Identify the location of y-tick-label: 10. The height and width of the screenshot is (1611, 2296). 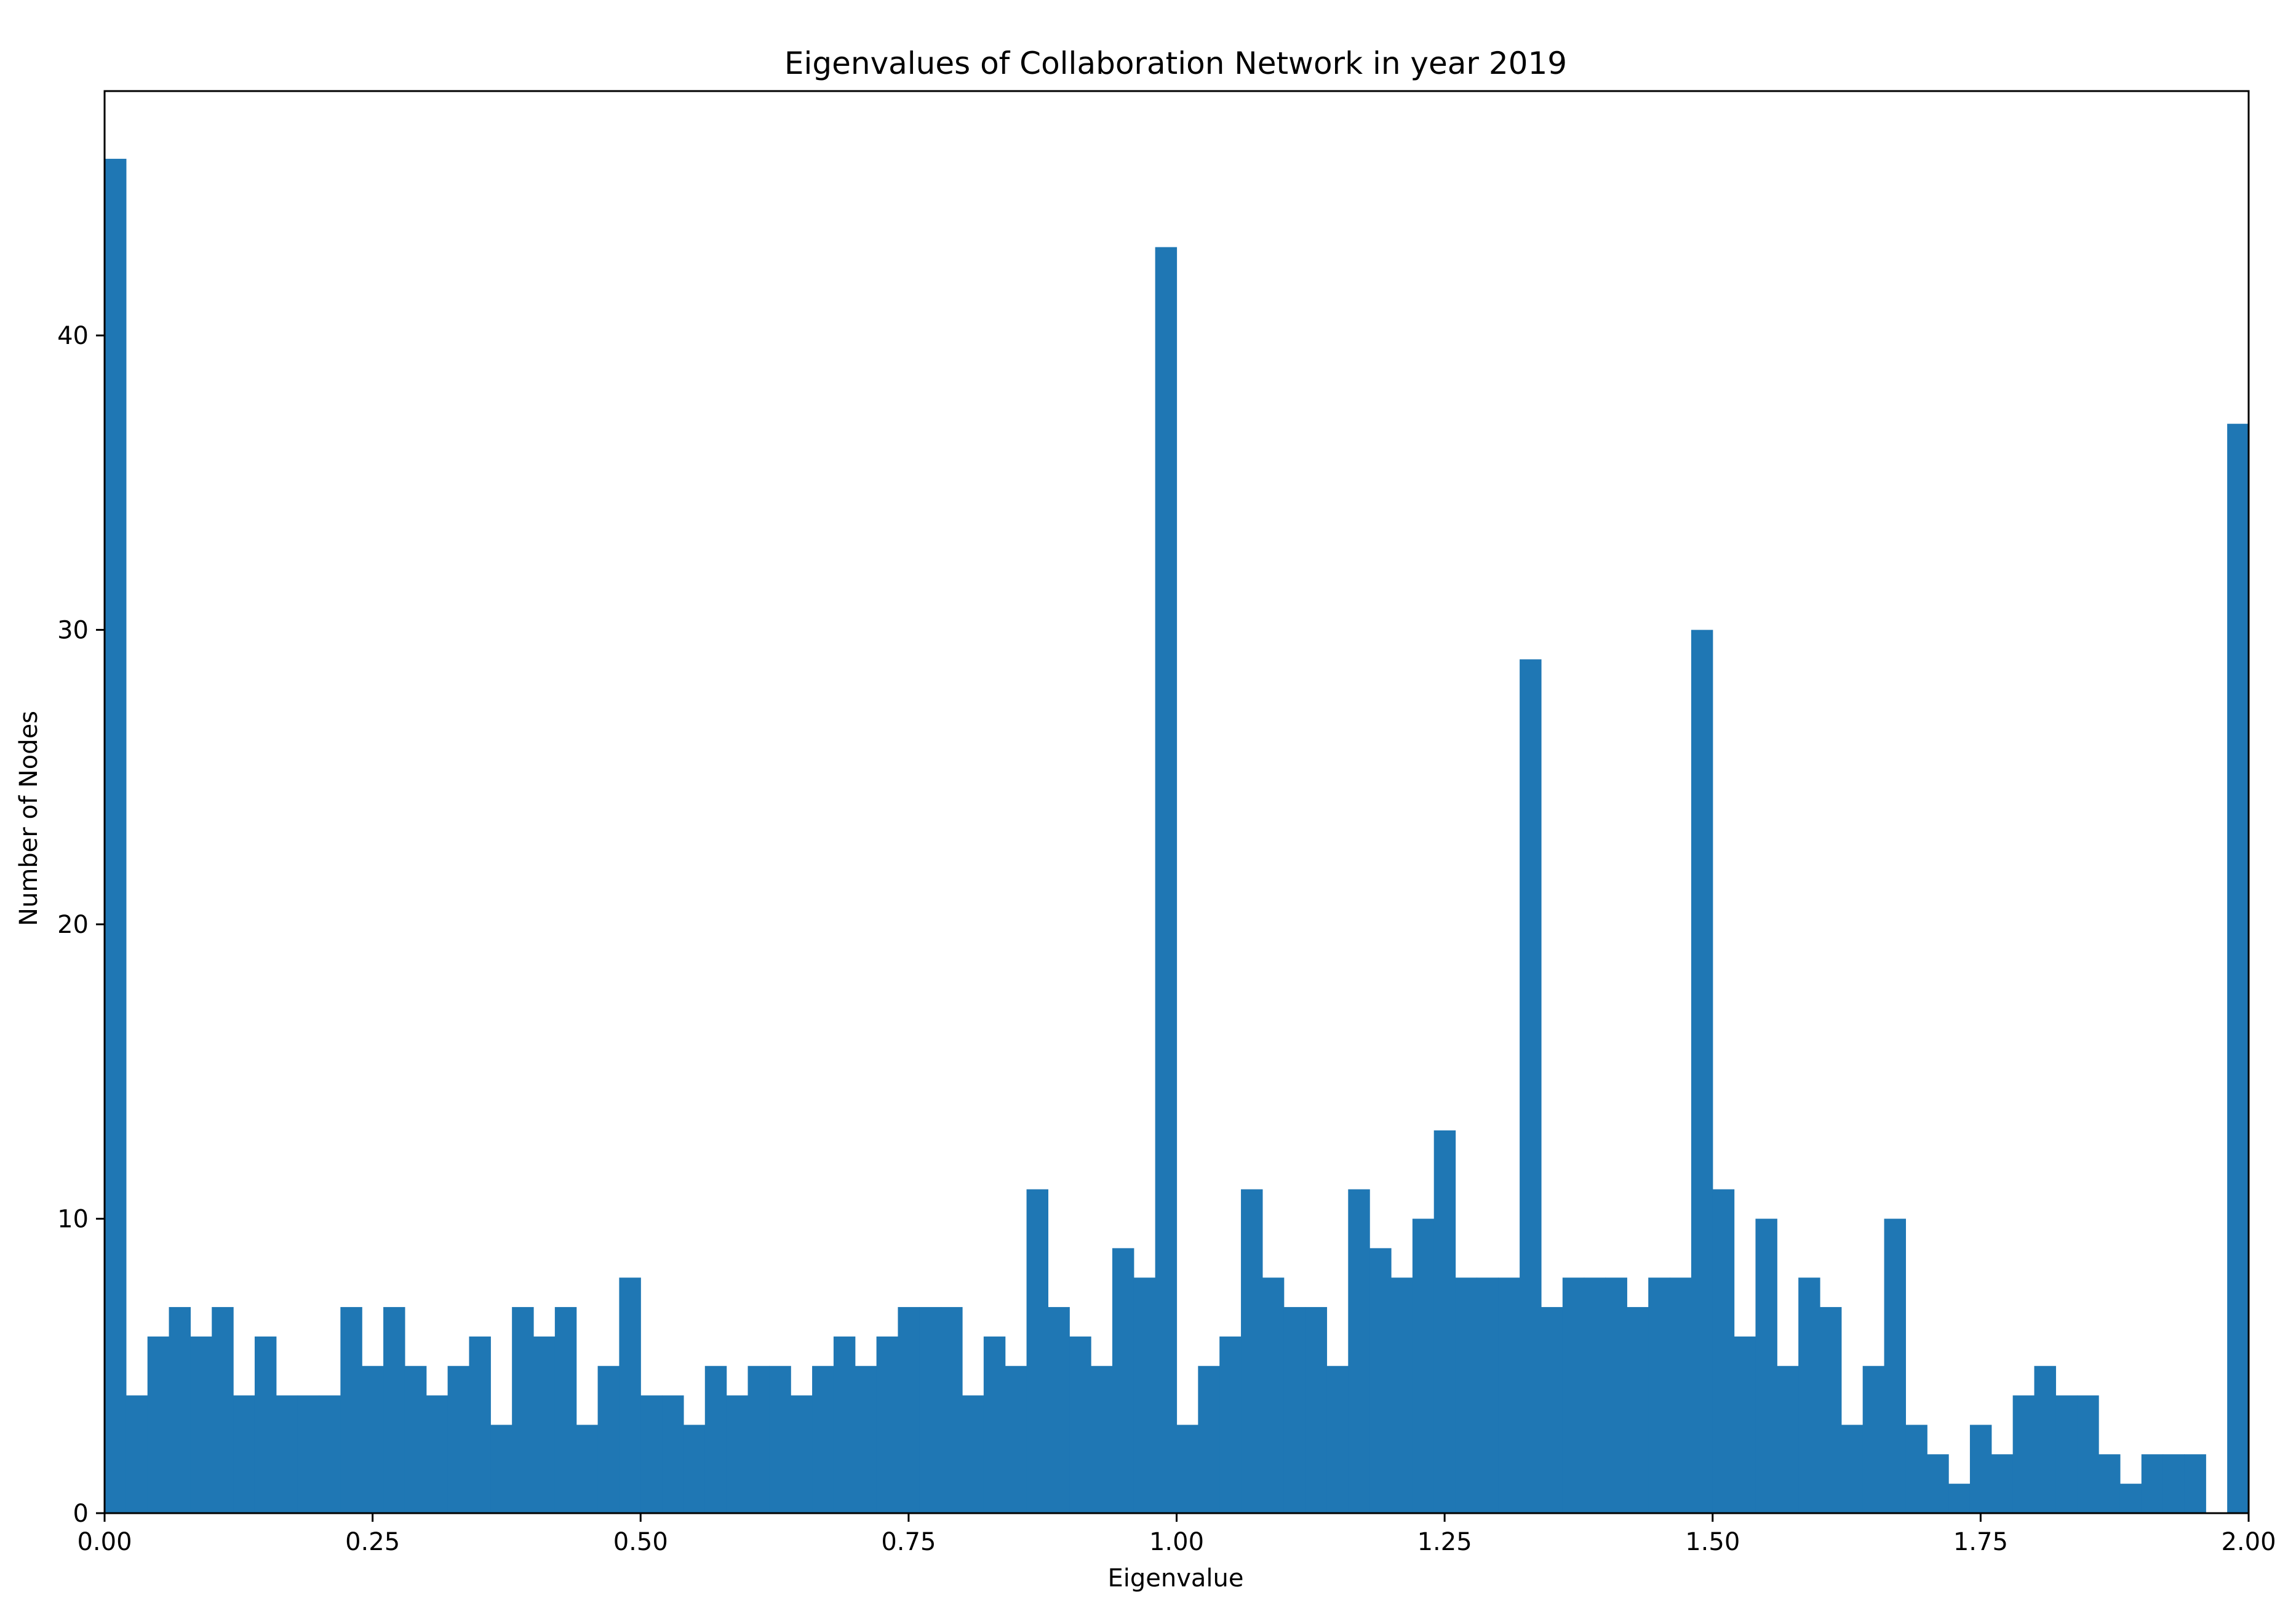
(73, 1219).